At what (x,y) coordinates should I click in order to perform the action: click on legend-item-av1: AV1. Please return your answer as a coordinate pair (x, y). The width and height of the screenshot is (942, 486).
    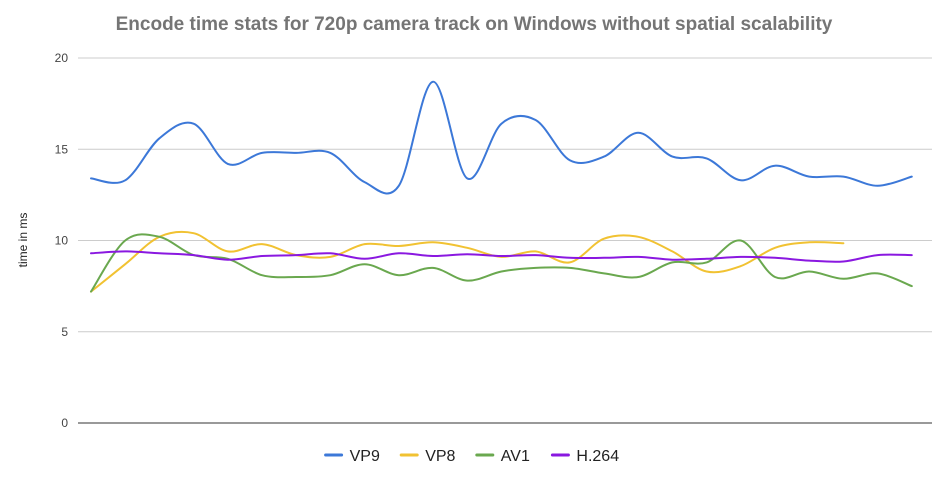
    Looking at the image, I should click on (502, 456).